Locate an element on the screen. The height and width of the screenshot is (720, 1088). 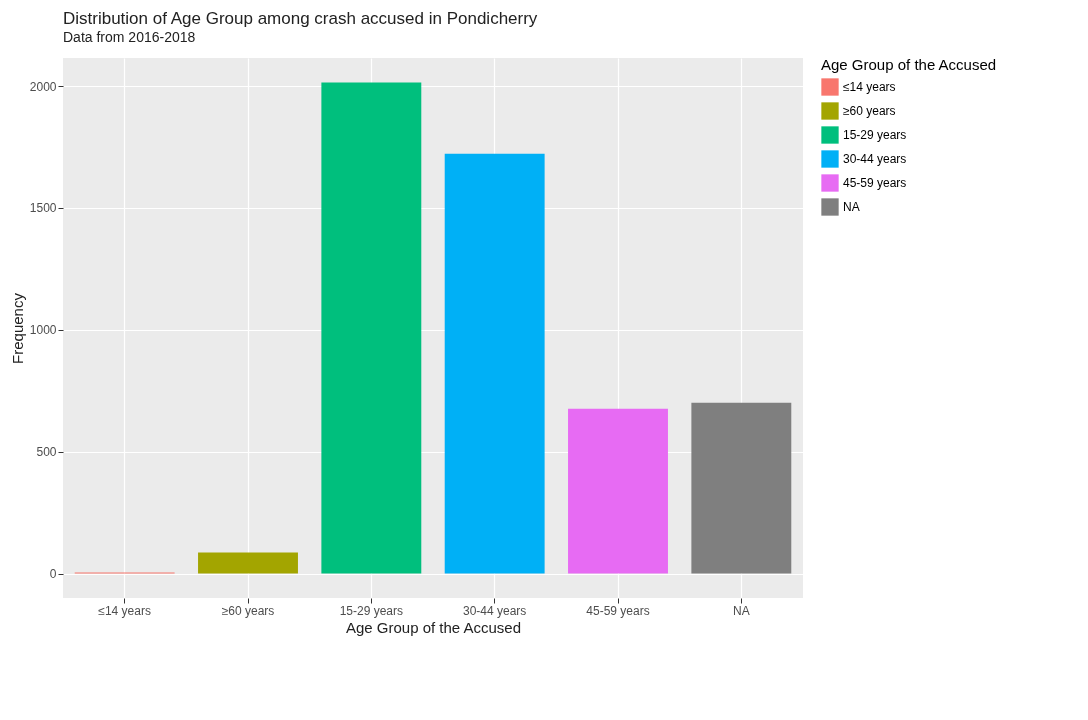
x-axis-title: Age Group of the Accused is located at coordinates (433, 627).